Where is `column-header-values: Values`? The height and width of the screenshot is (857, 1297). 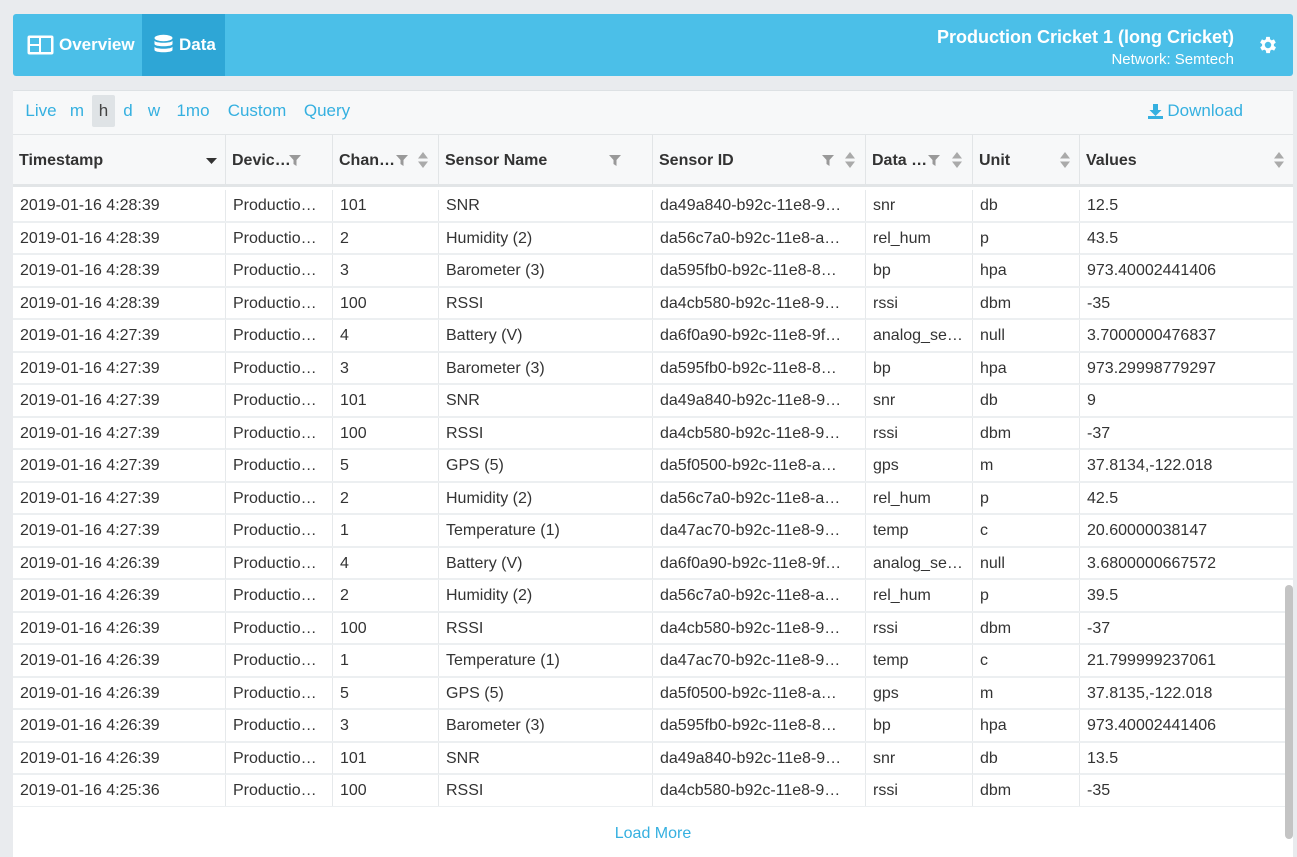
column-header-values: Values is located at coordinates (1186, 159).